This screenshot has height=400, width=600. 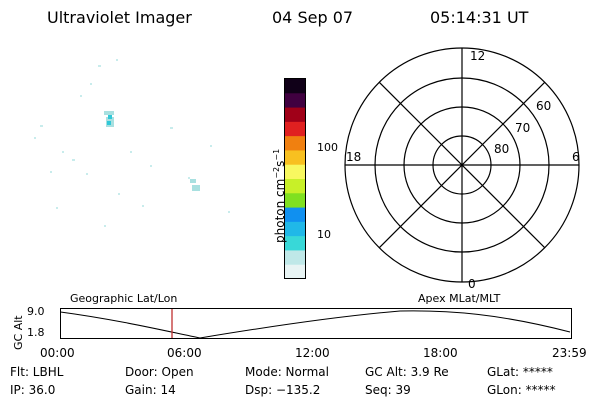 I want to click on colorbar, so click(x=295, y=178).